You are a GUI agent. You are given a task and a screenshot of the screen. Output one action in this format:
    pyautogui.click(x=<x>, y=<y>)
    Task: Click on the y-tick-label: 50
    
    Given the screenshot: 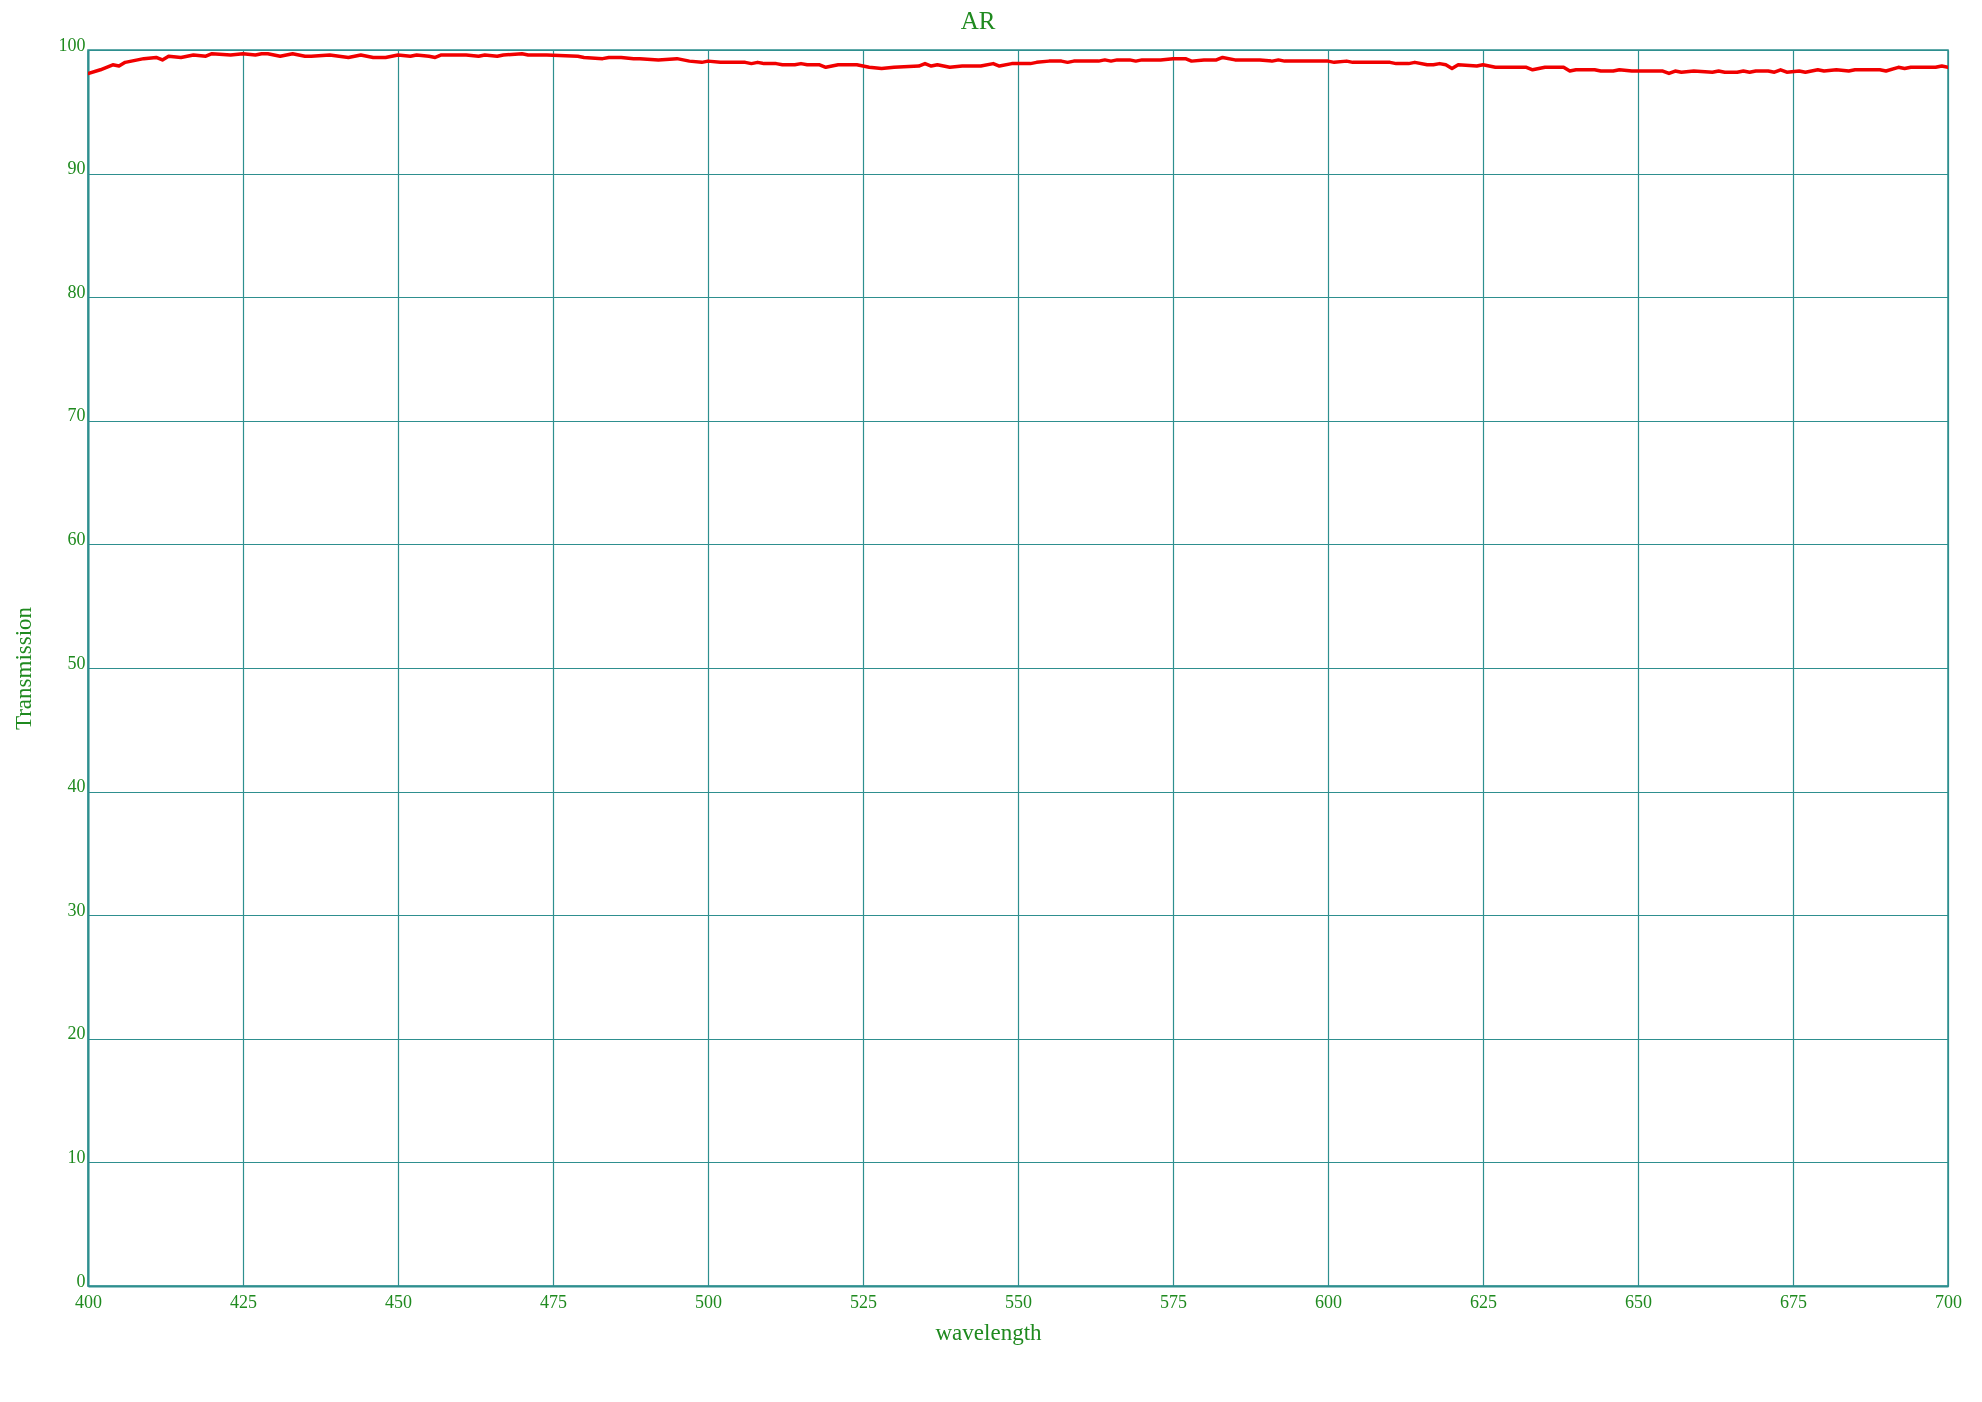 What is the action you would take?
    pyautogui.click(x=76, y=662)
    